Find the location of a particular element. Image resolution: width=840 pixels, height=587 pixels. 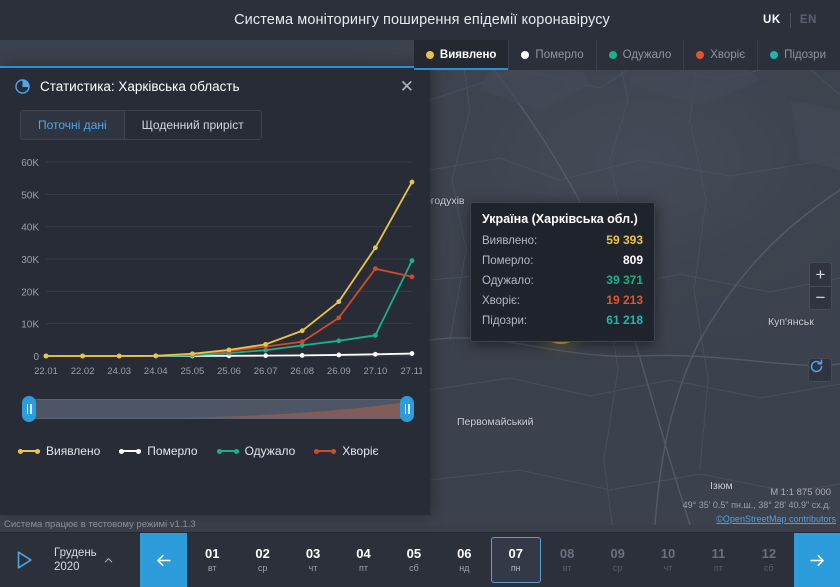

chart-legend: Виявлено Померло Одужало Хворіє is located at coordinates (215, 440).